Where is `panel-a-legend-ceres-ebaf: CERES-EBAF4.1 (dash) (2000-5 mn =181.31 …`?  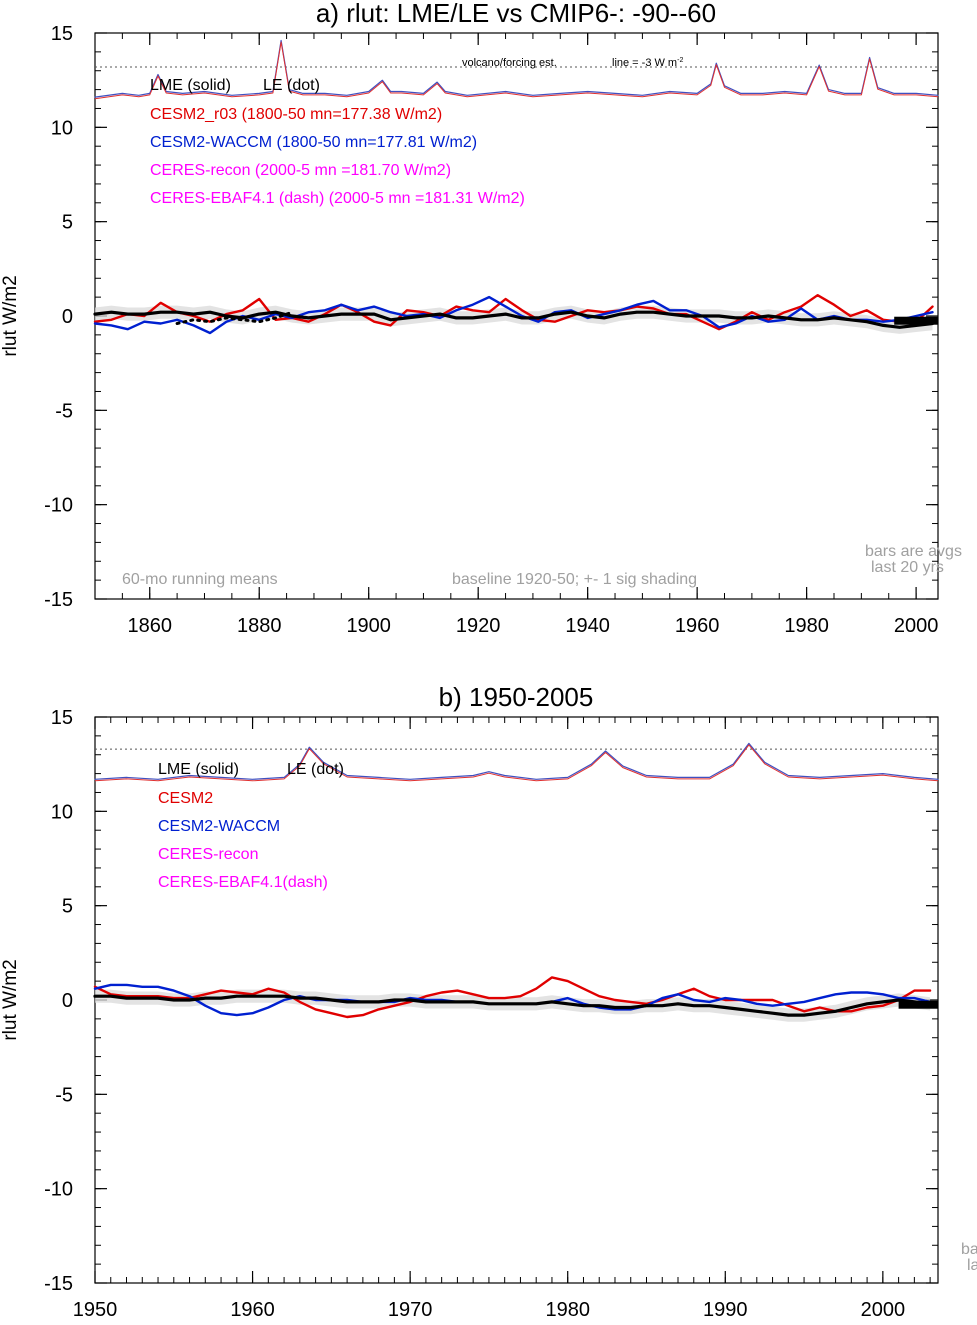 panel-a-legend-ceres-ebaf: CERES-EBAF4.1 (dash) (2000-5 mn =181.31 … is located at coordinates (337, 198).